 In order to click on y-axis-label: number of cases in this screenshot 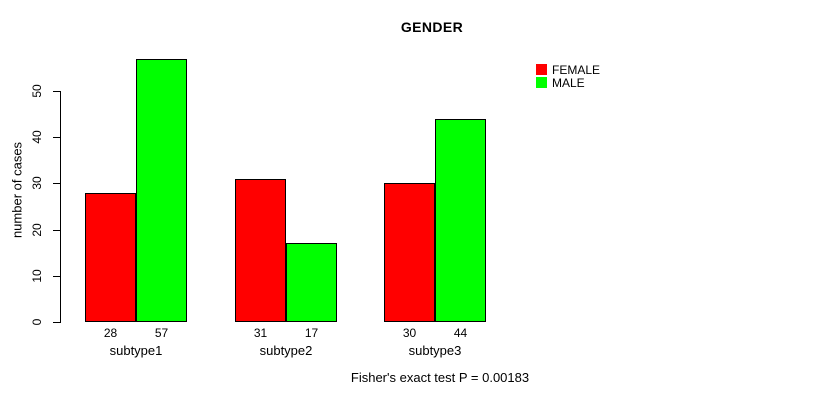, I will do `click(17, 190)`.